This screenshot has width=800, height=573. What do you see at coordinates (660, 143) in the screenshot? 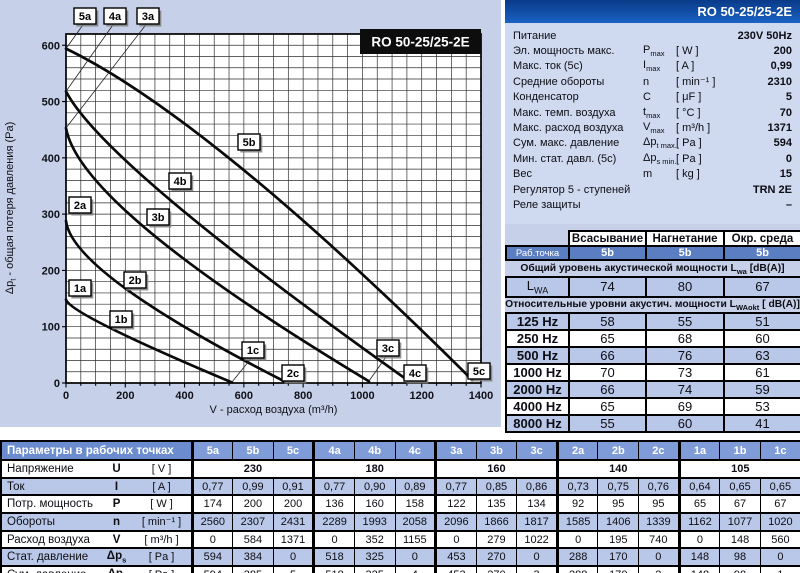
I see `spec-symbol: Δpt max.` at bounding box center [660, 143].